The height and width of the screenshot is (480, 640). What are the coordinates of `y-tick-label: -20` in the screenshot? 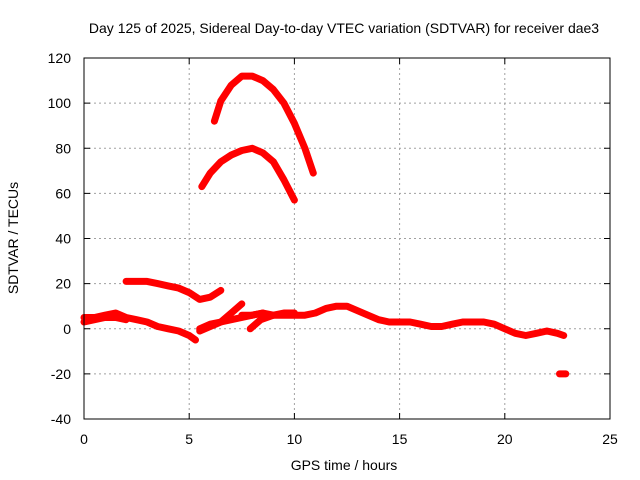 It's located at (61, 374).